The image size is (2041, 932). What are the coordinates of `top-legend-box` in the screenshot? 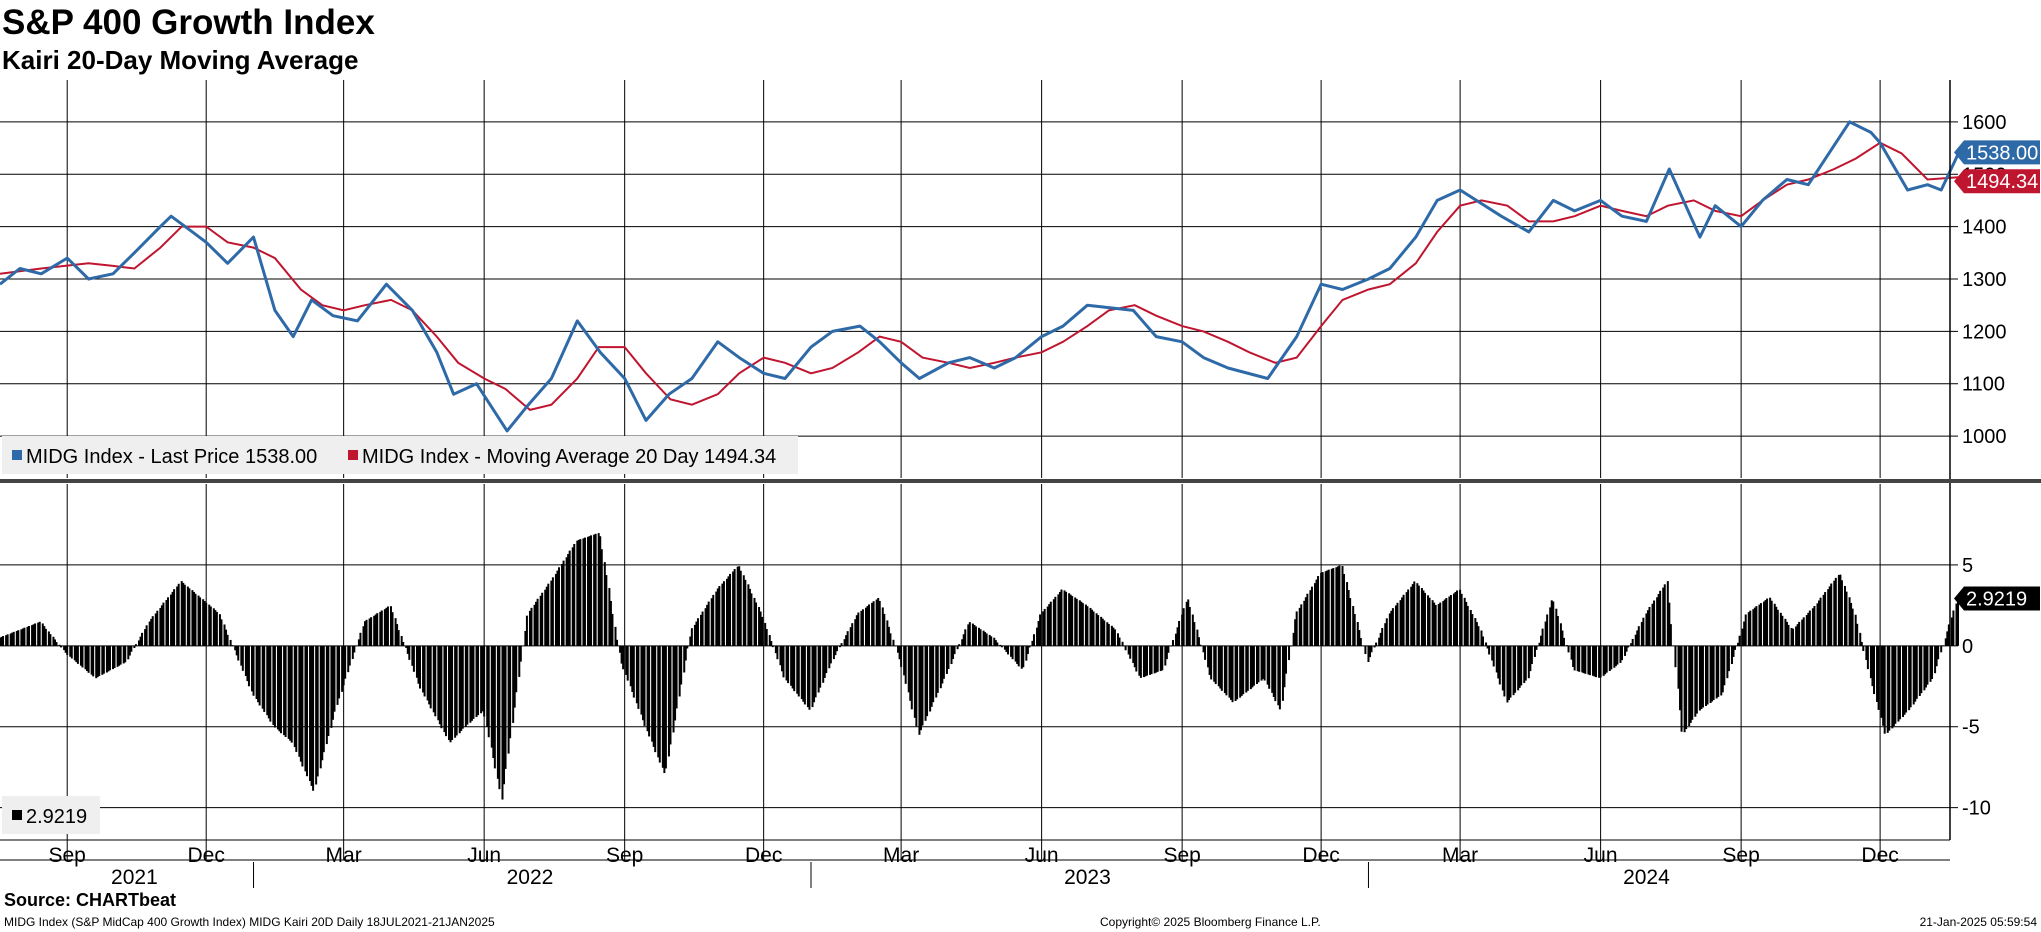 It's located at (400, 455).